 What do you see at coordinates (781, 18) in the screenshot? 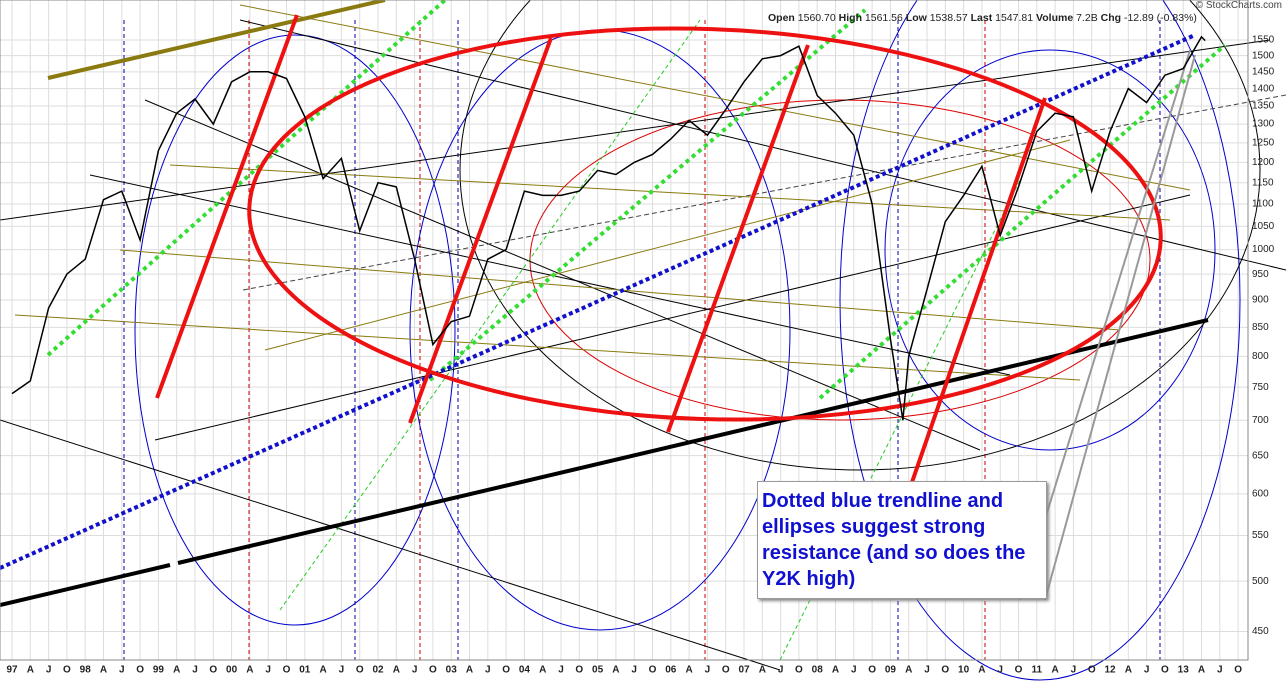
I see `quote-label: Open` at bounding box center [781, 18].